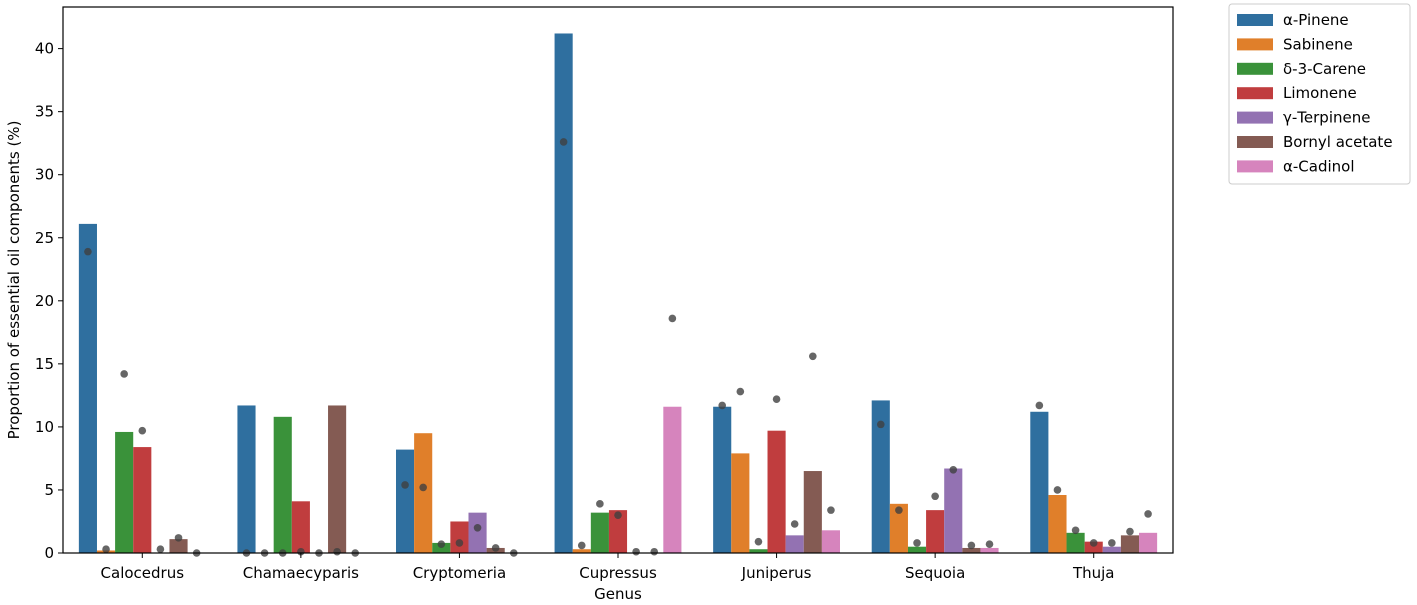 The height and width of the screenshot is (605, 1417). What do you see at coordinates (1093, 573) in the screenshot?
I see `x-tick-label: Thuja` at bounding box center [1093, 573].